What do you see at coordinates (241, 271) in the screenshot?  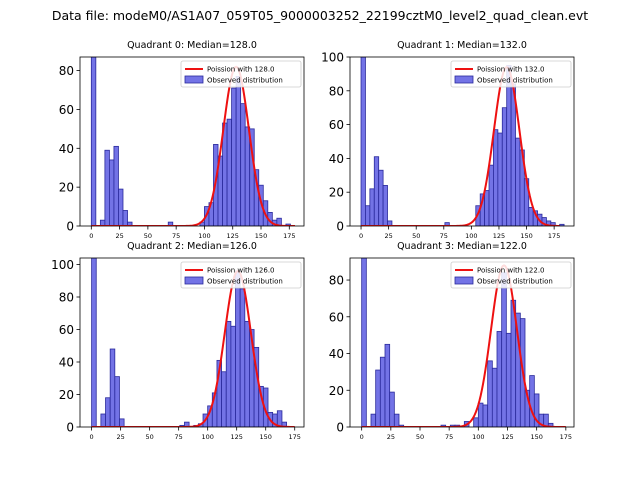 I see `legend-curve-label: Poission with 126.0` at bounding box center [241, 271].